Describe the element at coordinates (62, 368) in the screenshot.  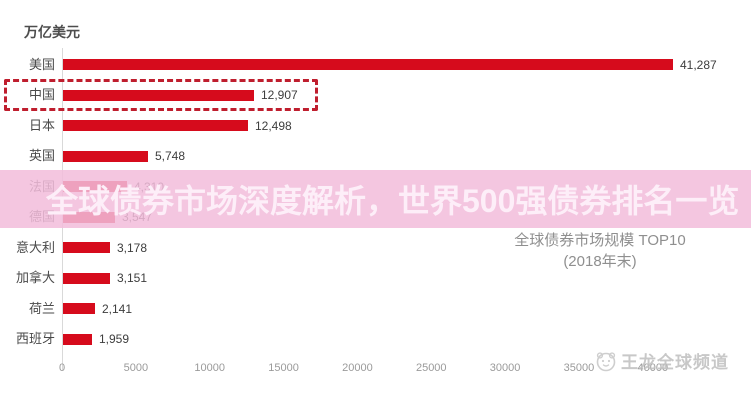
I see `x-tick-label: 0` at that location.